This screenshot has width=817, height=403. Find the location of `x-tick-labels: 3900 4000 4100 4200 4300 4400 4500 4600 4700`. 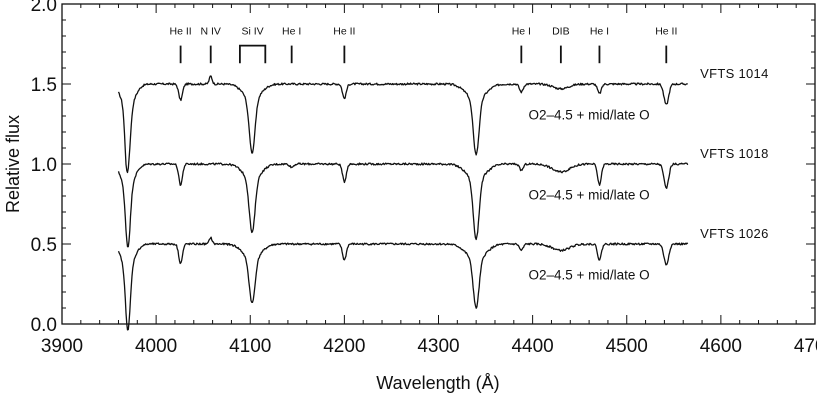

x-tick-labels: 3900 4000 4100 4200 4300 4400 4500 4600 4700 is located at coordinates (429, 346).